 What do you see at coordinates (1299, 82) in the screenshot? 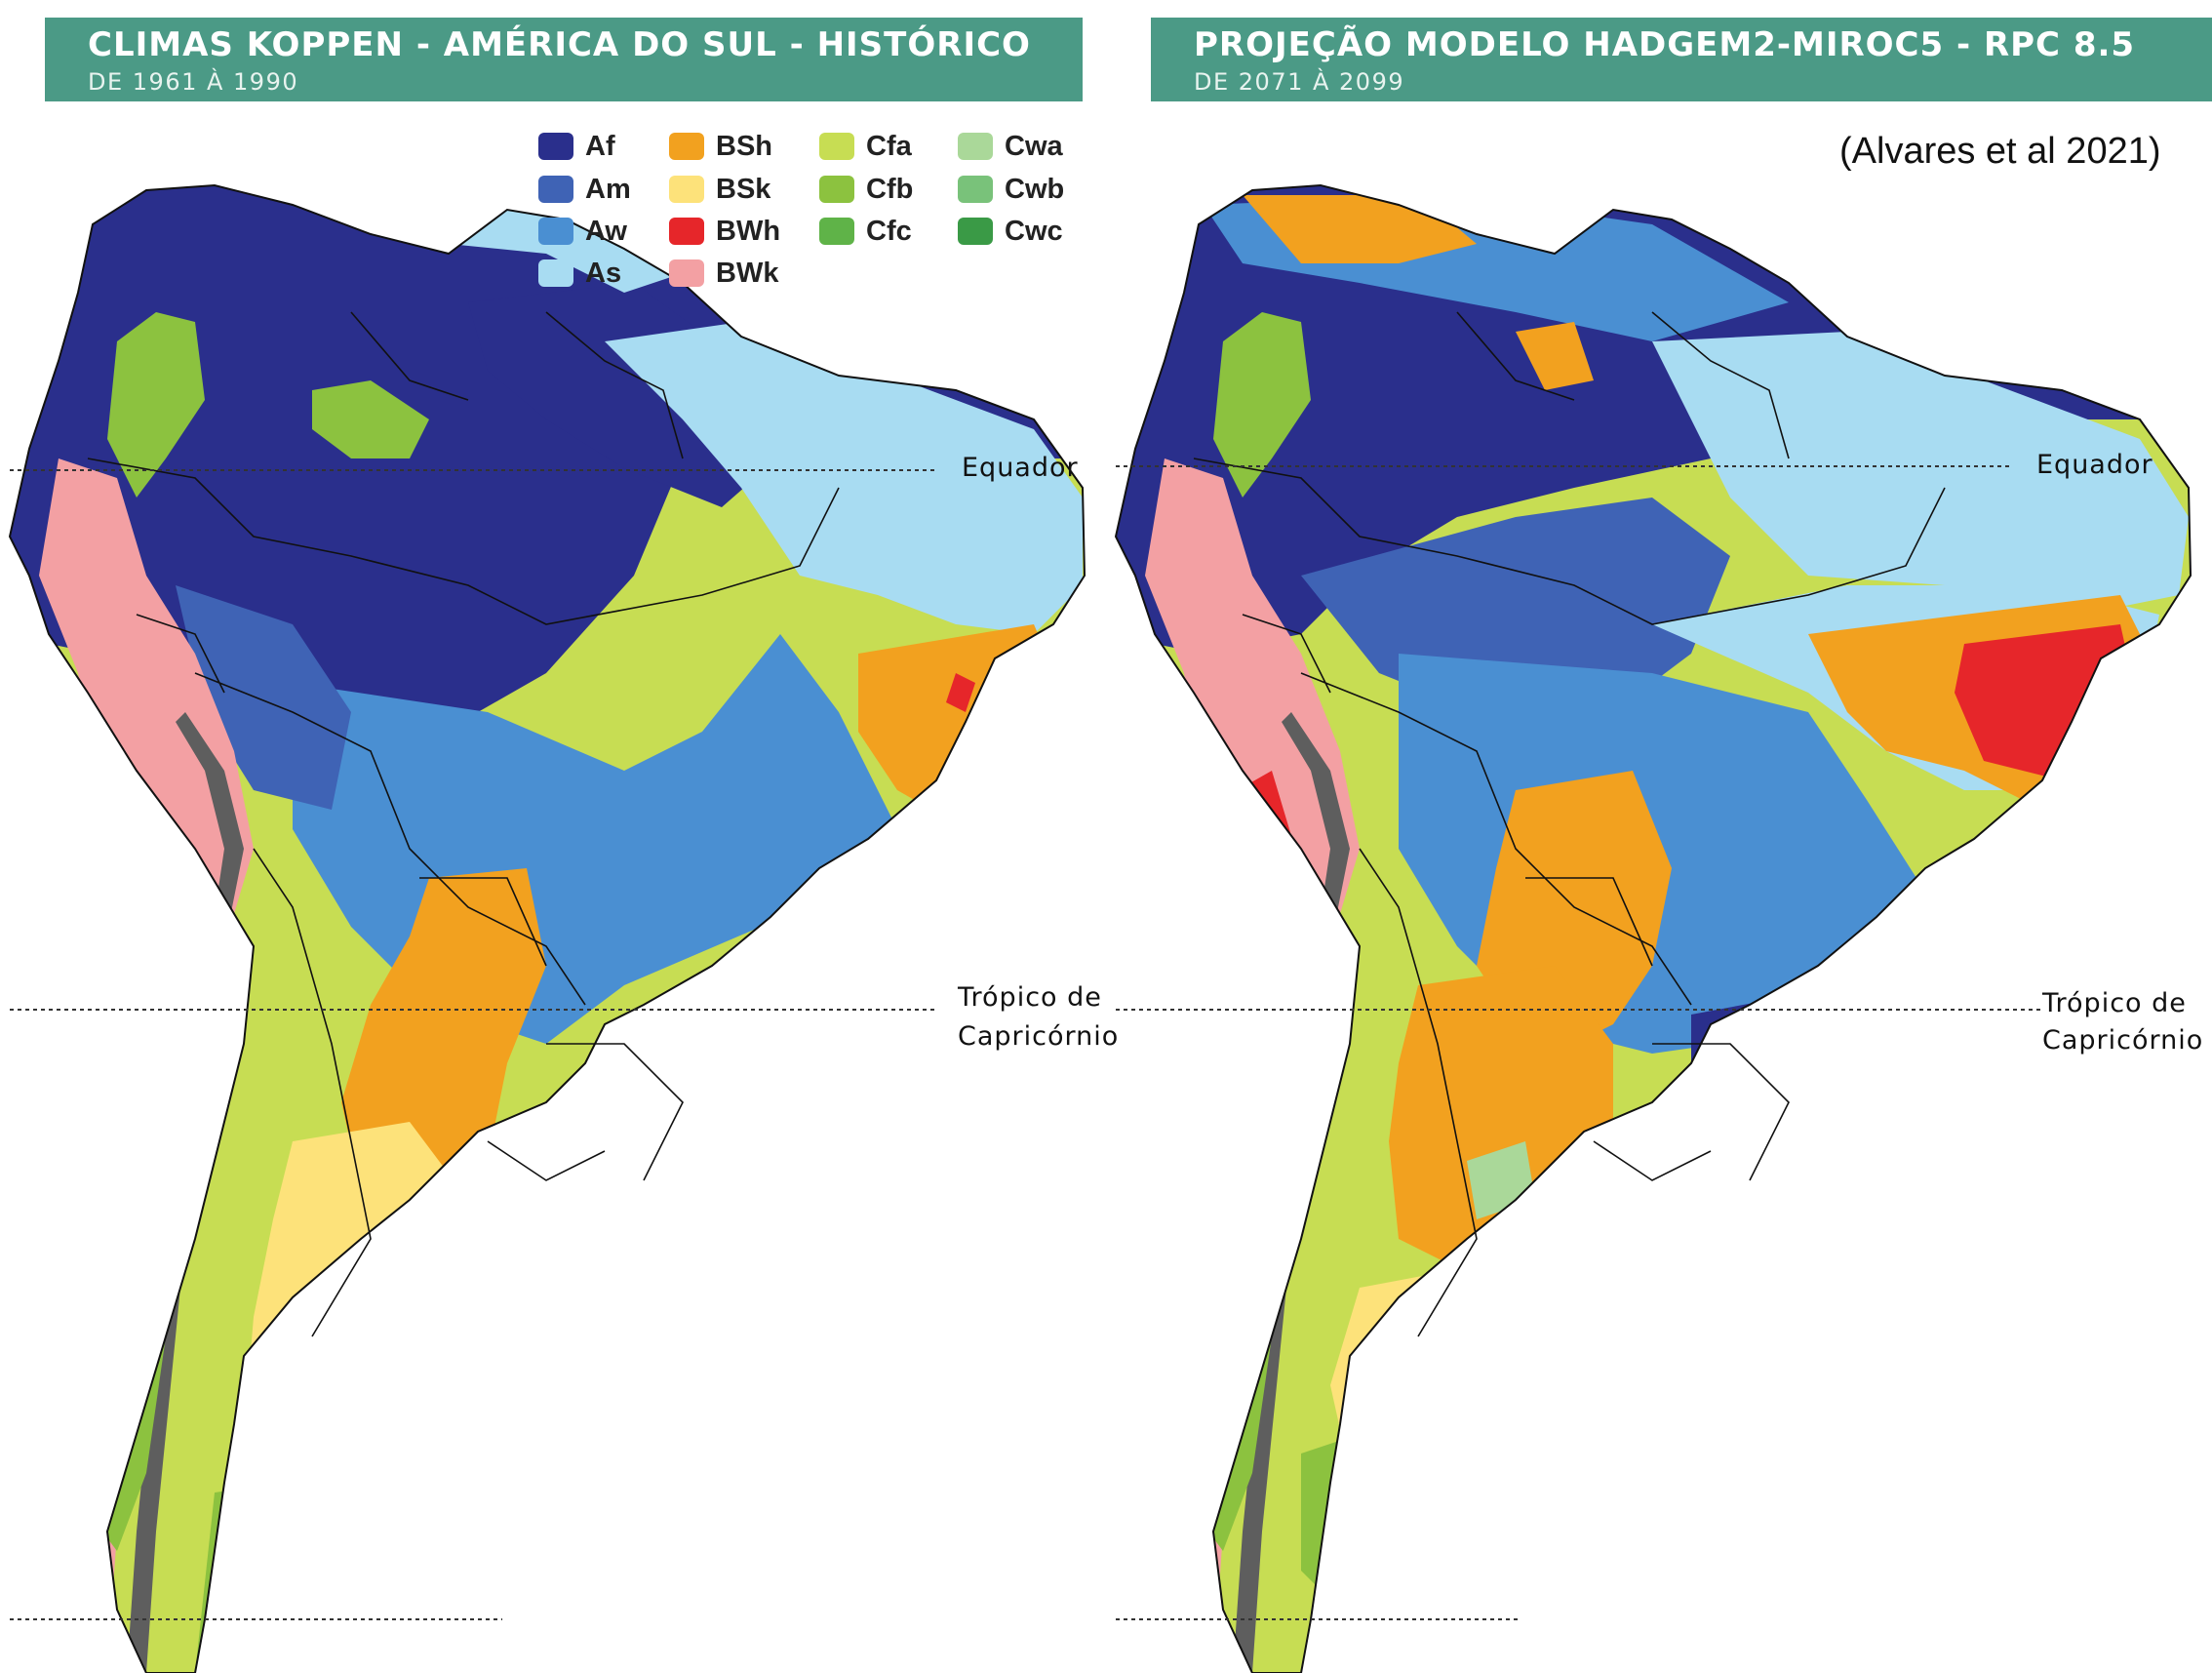
I see `panel-subtitle: DE 2071 À 2099` at bounding box center [1299, 82].